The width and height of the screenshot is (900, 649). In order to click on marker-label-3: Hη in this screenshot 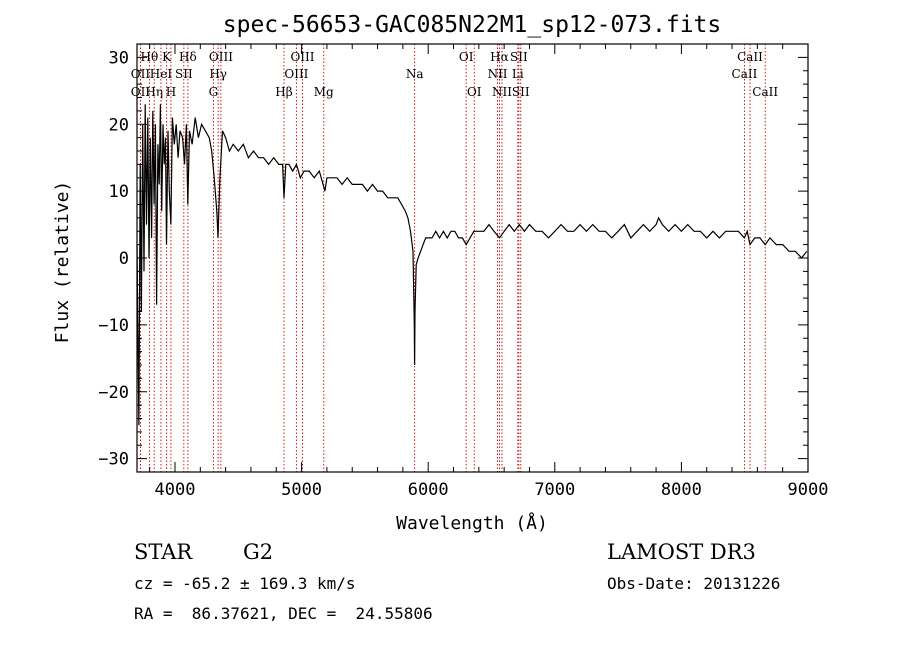, I will do `click(154, 92)`.